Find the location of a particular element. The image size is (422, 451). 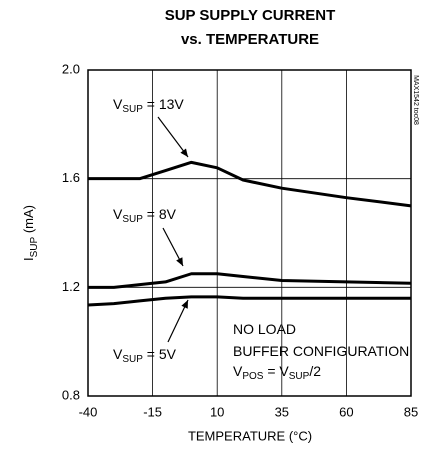

annotation-part: = 5V is located at coordinates (160, 354).